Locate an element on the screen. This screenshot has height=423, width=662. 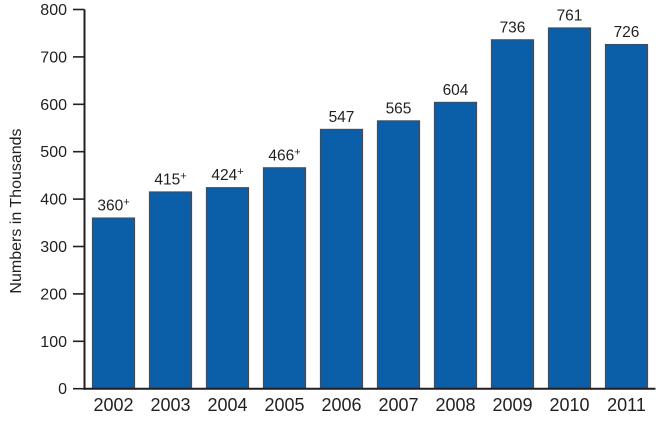
bar-value-label-2005: 466+ is located at coordinates (284, 155).